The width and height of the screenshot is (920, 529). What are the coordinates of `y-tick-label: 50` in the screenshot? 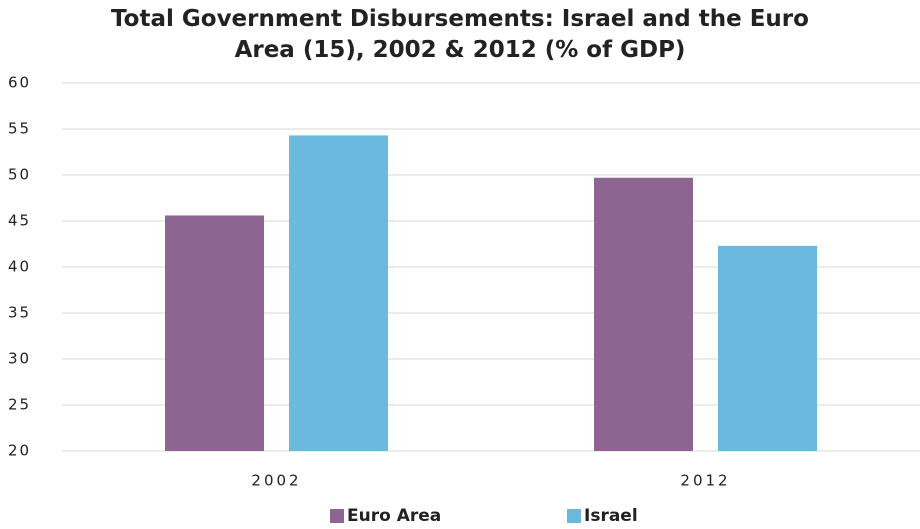 It's located at (19, 175).